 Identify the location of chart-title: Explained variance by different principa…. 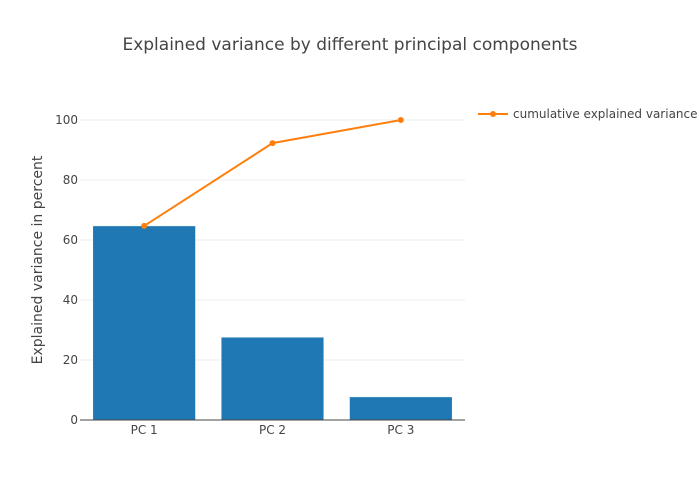
(349, 45).